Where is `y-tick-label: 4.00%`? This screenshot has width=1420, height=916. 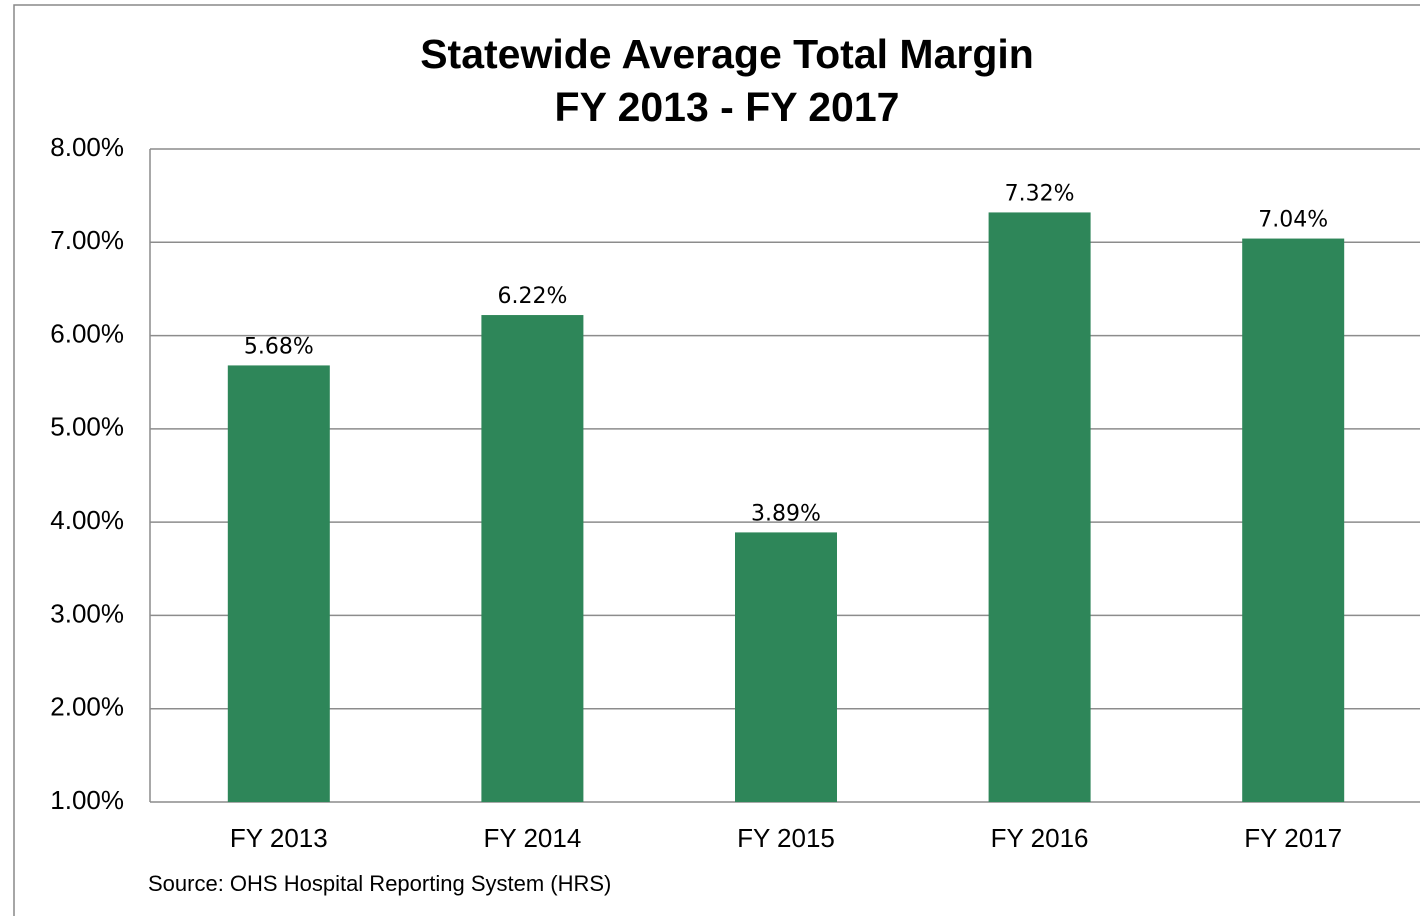
y-tick-label: 4.00% is located at coordinates (87, 520).